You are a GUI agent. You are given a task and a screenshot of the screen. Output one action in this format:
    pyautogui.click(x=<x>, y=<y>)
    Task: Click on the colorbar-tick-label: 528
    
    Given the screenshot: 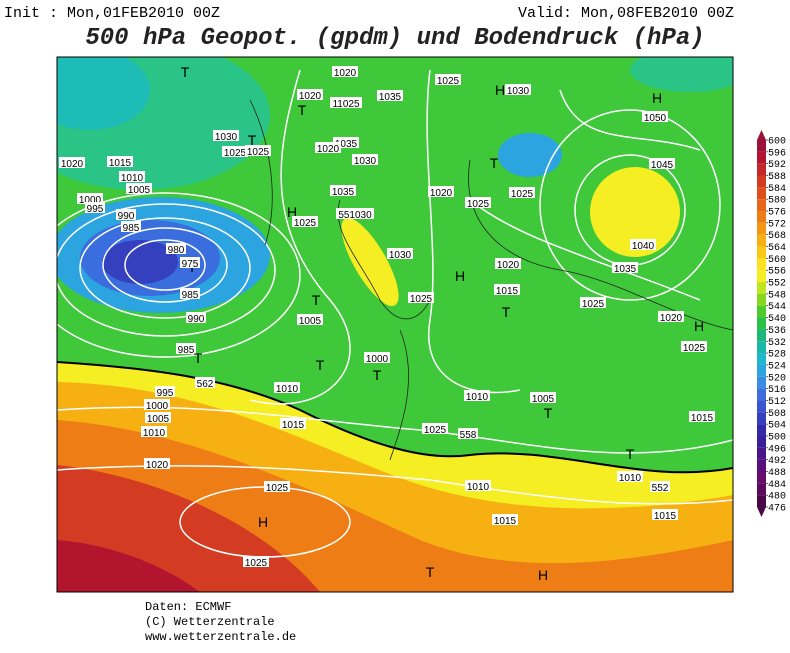 What is the action you would take?
    pyautogui.click(x=777, y=355)
    